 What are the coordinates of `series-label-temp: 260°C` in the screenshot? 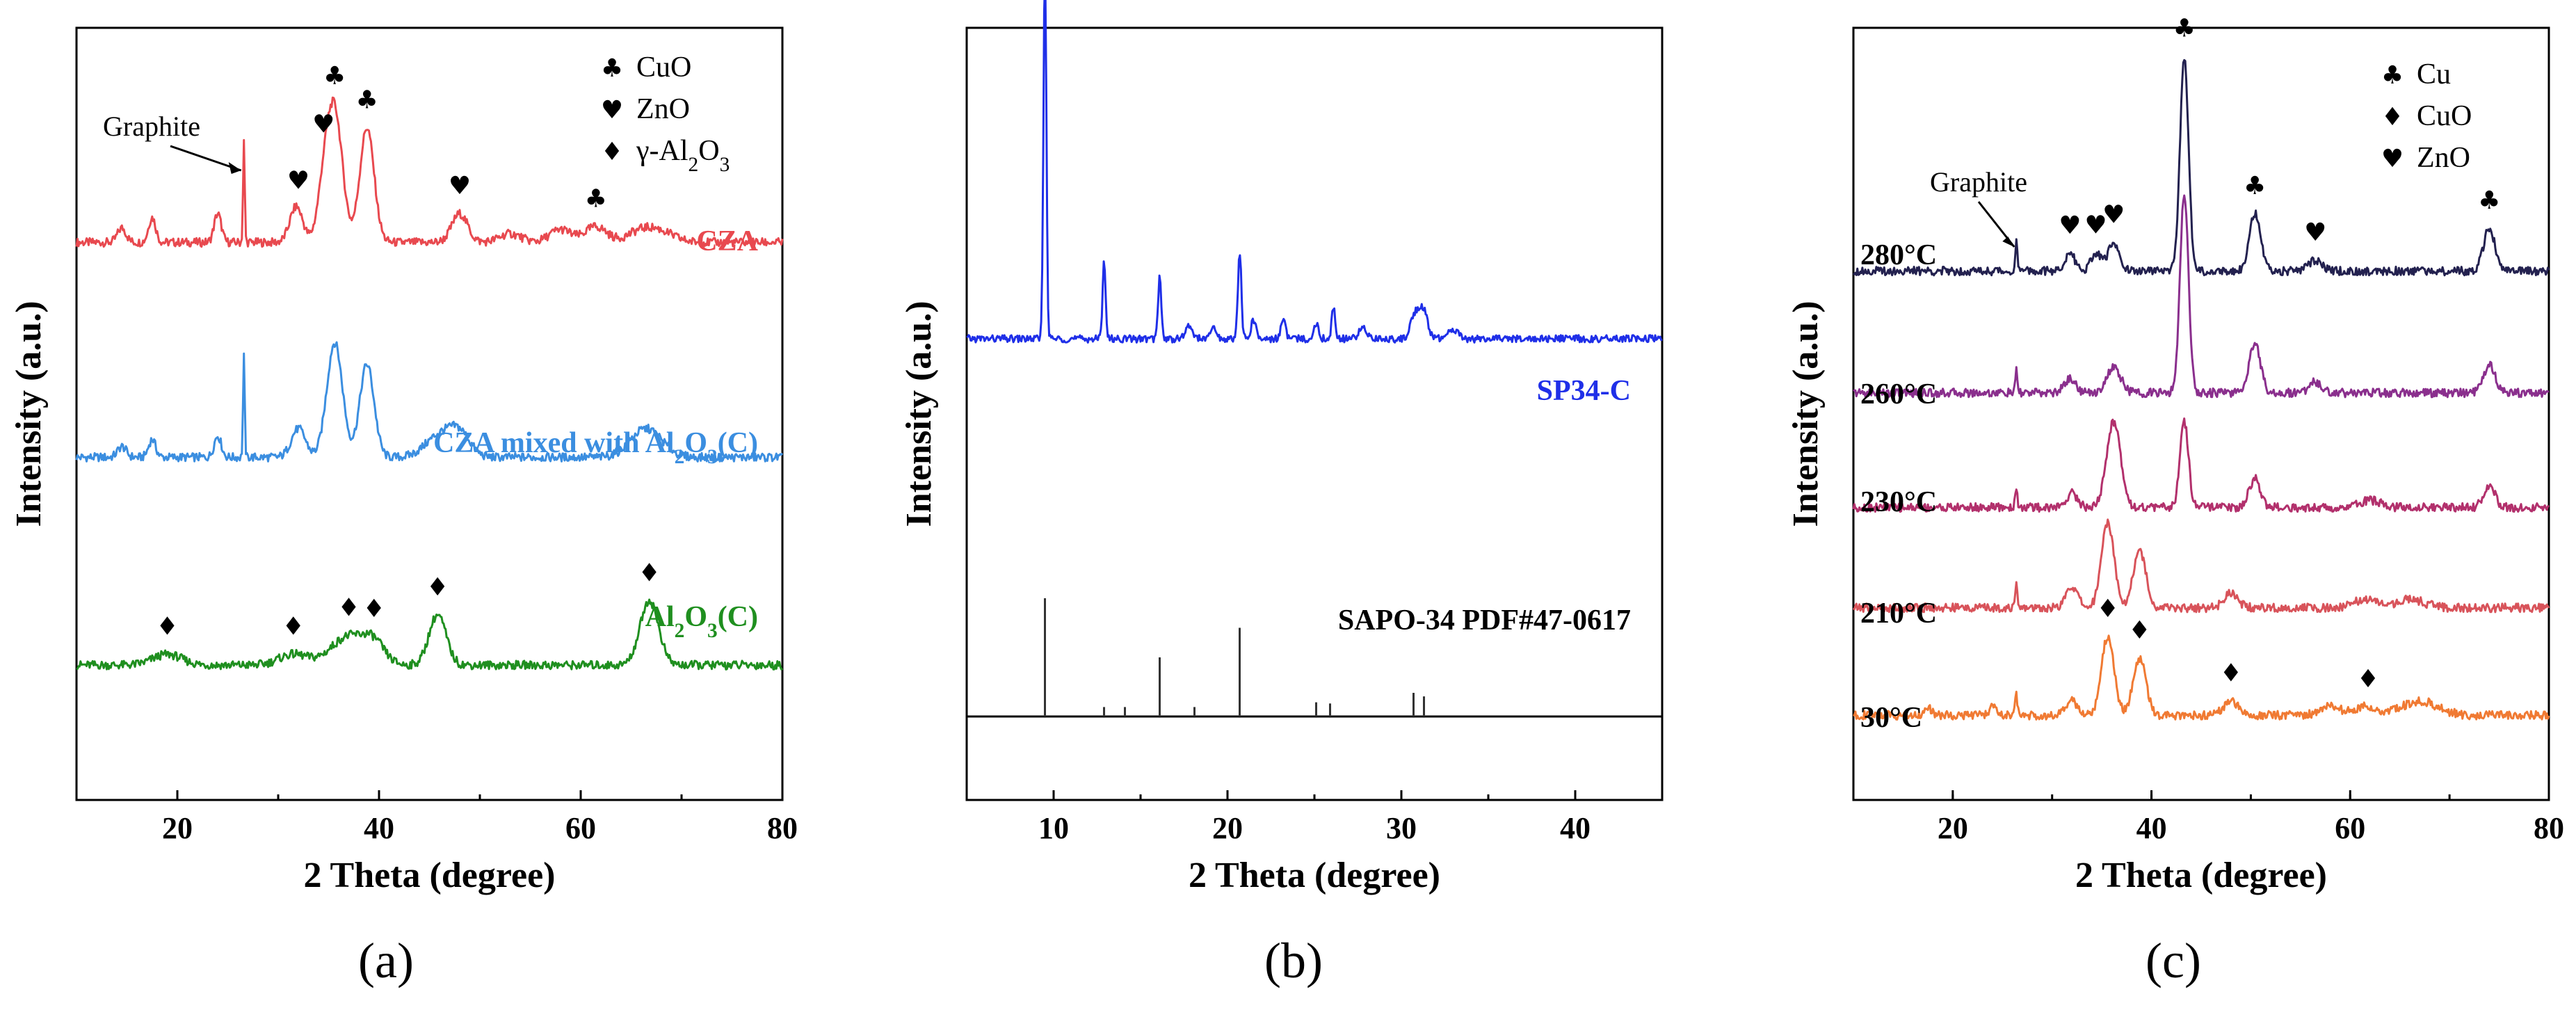 It's located at (1898, 394).